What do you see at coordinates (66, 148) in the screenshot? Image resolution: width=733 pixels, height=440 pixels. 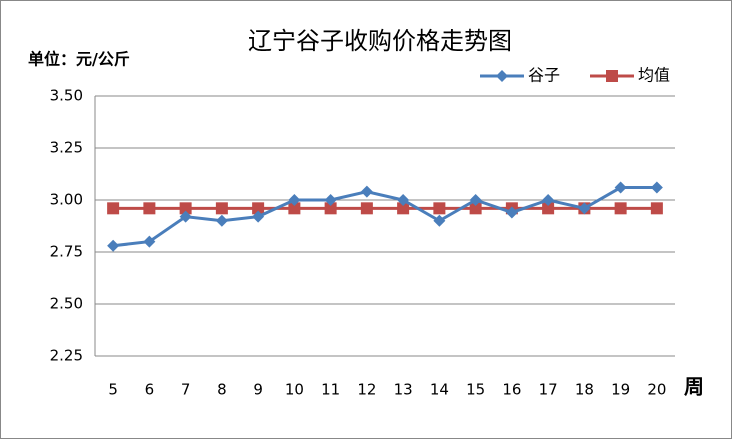 I see `y-tick-label: 3.25` at bounding box center [66, 148].